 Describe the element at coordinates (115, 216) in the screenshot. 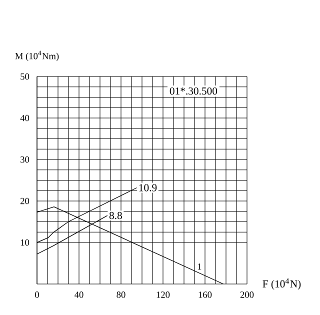

I see `series-label: 8.8` at that location.